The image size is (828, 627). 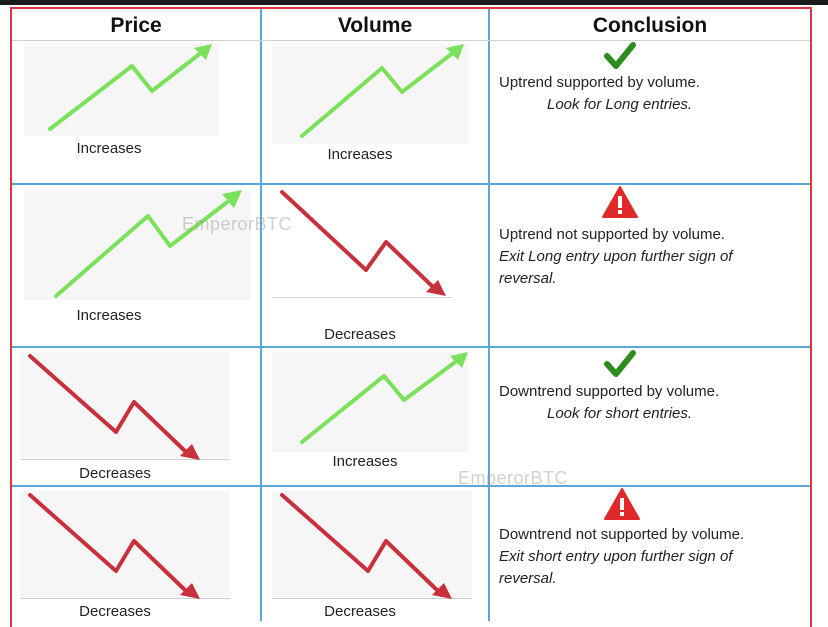 I want to click on top-bar, so click(x=414, y=2).